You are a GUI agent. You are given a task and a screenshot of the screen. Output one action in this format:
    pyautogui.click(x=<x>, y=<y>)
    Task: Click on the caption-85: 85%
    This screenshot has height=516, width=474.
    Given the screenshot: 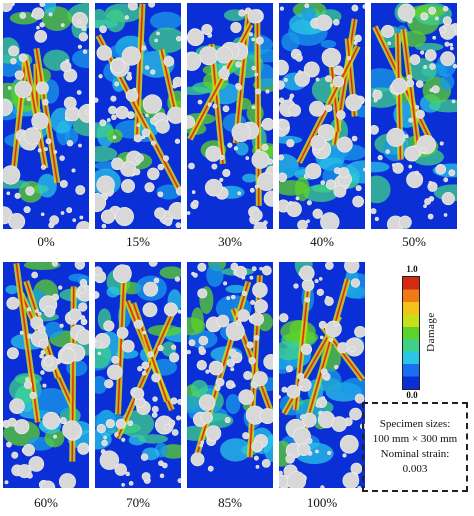 What is the action you would take?
    pyautogui.click(x=230, y=502)
    